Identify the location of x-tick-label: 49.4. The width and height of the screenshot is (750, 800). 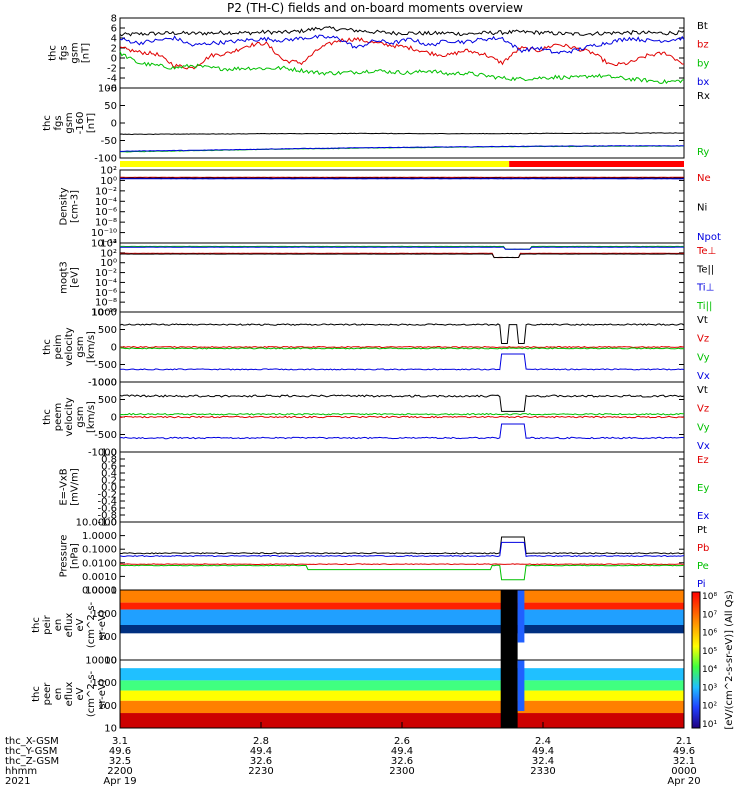
(543, 751).